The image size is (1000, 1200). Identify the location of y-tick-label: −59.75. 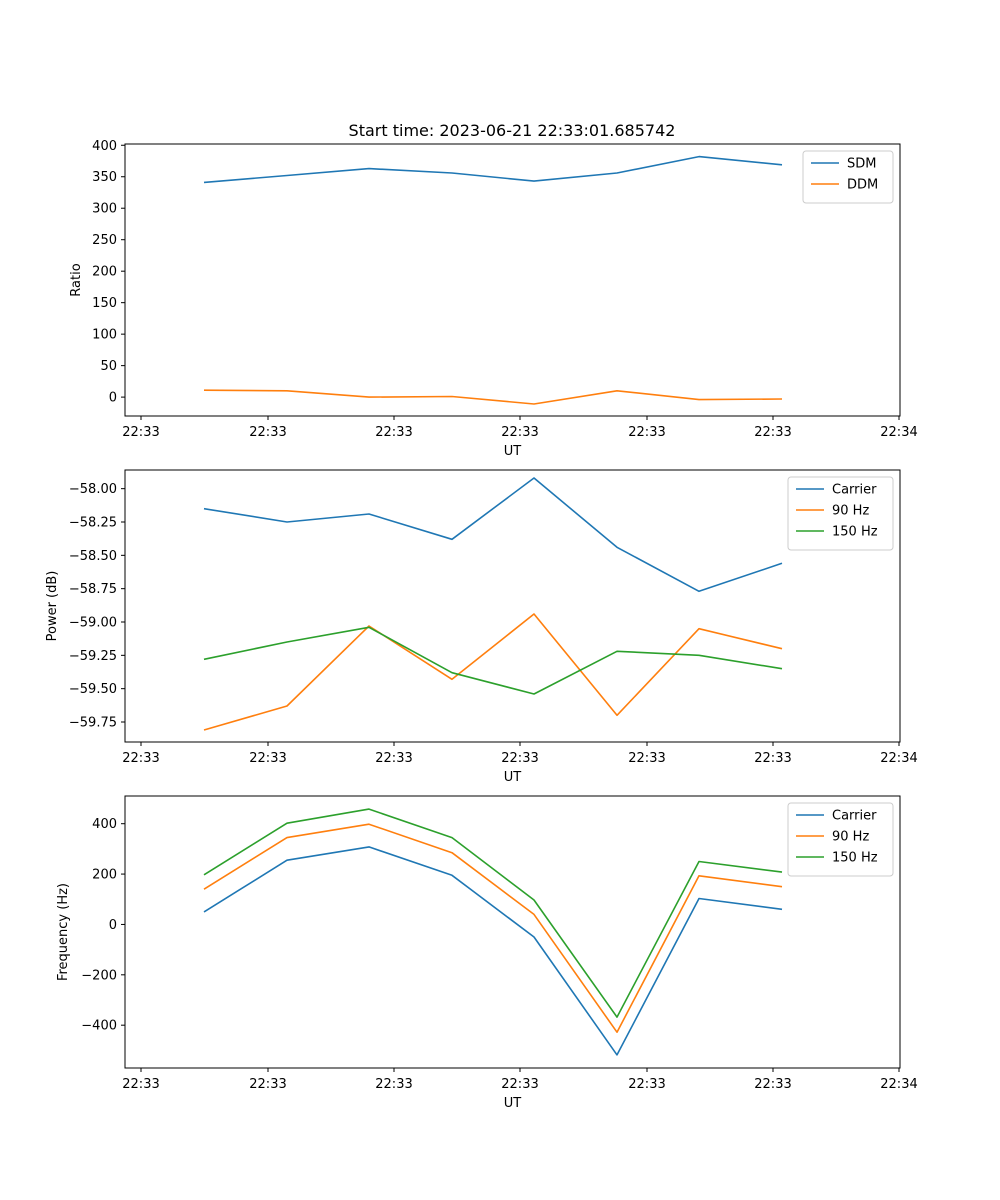
(93, 723).